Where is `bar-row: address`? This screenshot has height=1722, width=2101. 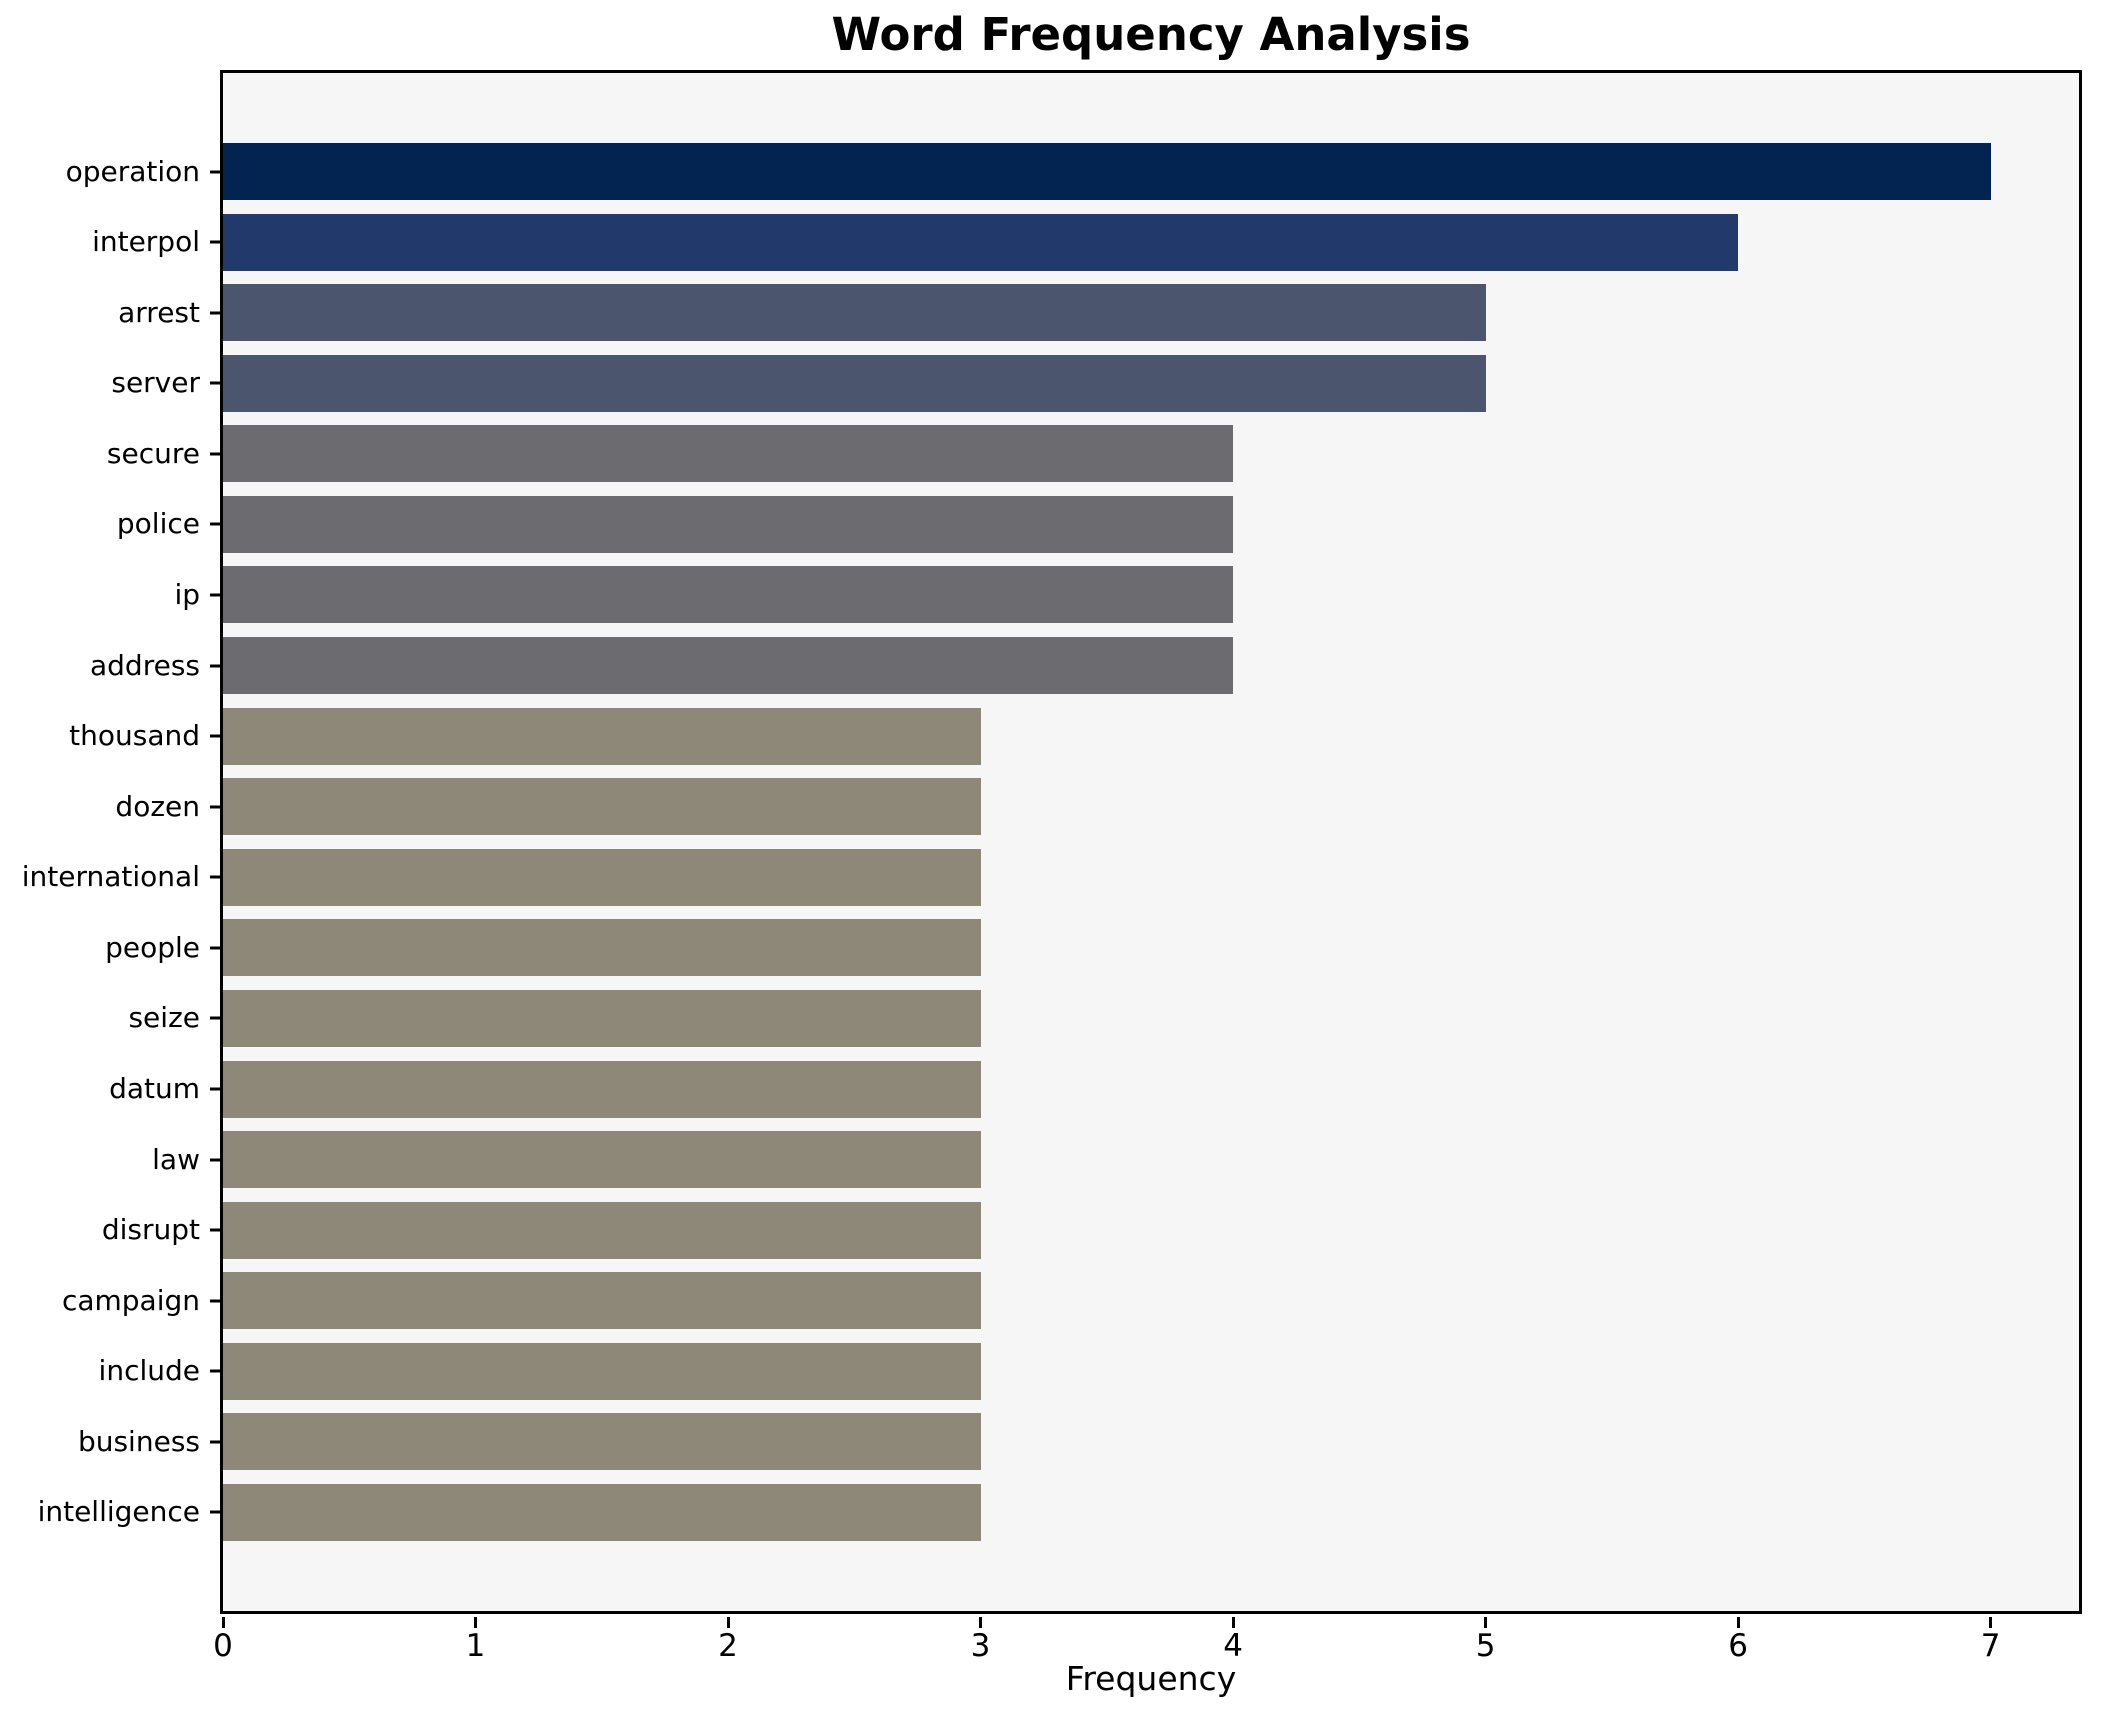
bar-row: address is located at coordinates (1084, 666).